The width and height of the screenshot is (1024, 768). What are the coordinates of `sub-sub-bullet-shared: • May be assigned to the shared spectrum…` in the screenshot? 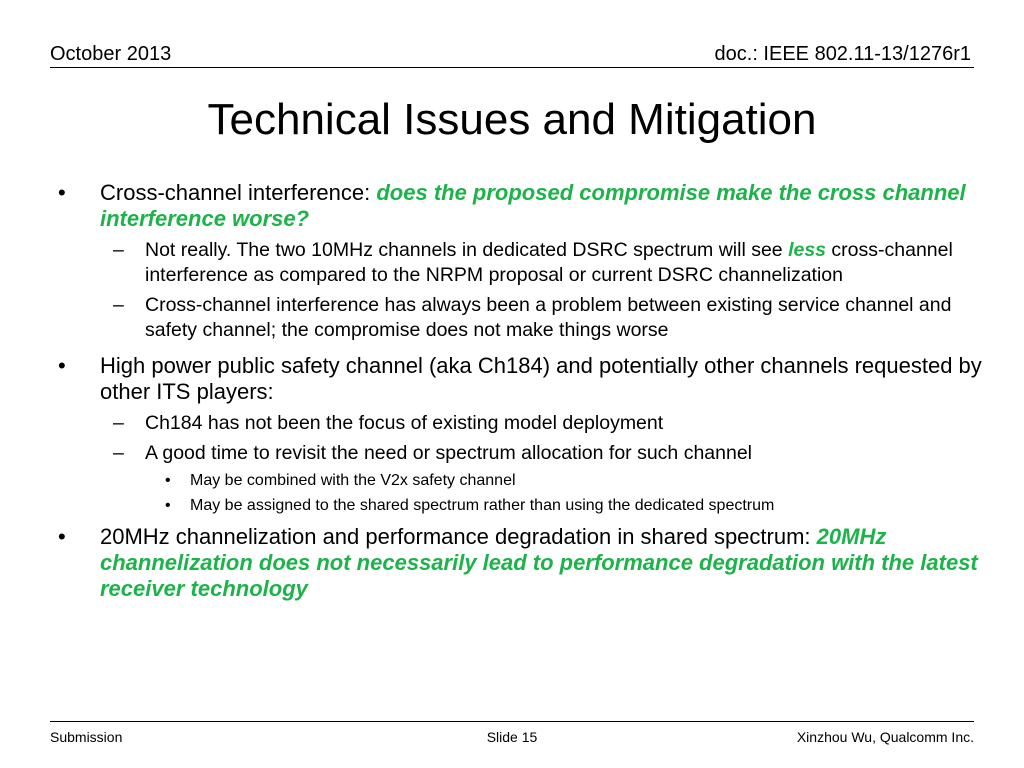 It's located at (512, 505).